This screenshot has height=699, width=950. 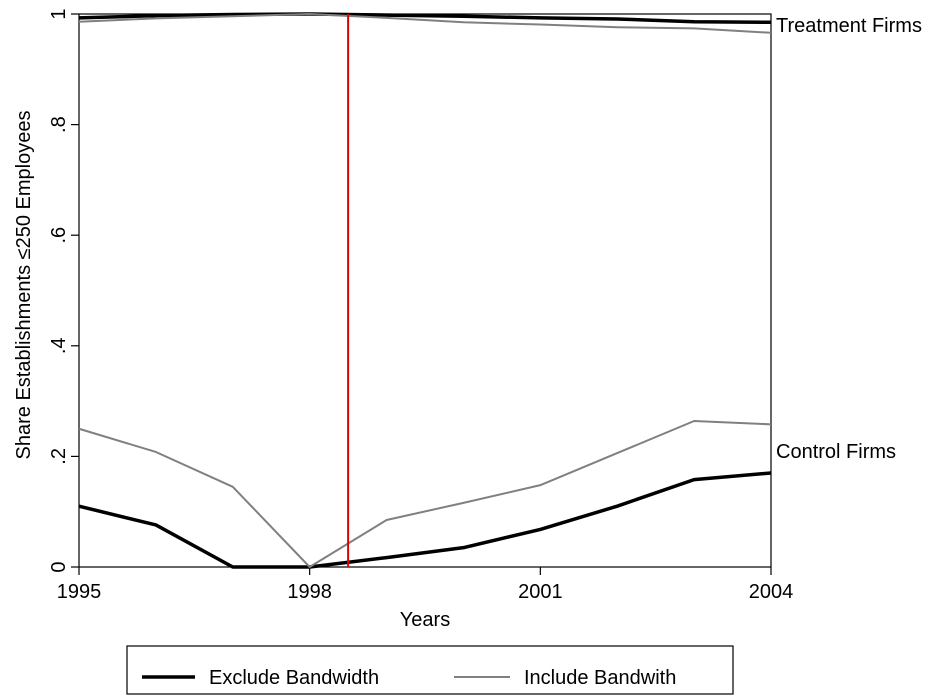 What do you see at coordinates (294, 678) in the screenshot?
I see `legend-label-exclude-bandwidth: Exclude Bandwidth` at bounding box center [294, 678].